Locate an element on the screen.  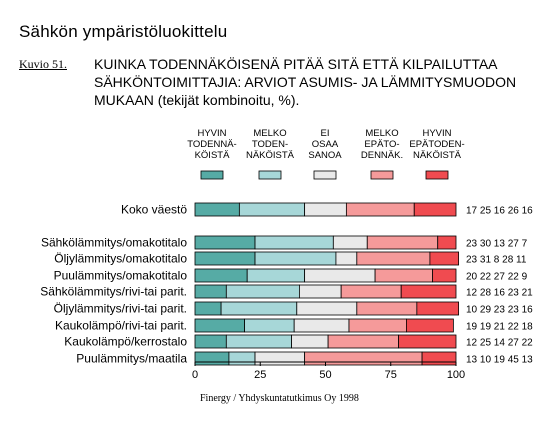
x-tick-label: 25 is located at coordinates (260, 375).